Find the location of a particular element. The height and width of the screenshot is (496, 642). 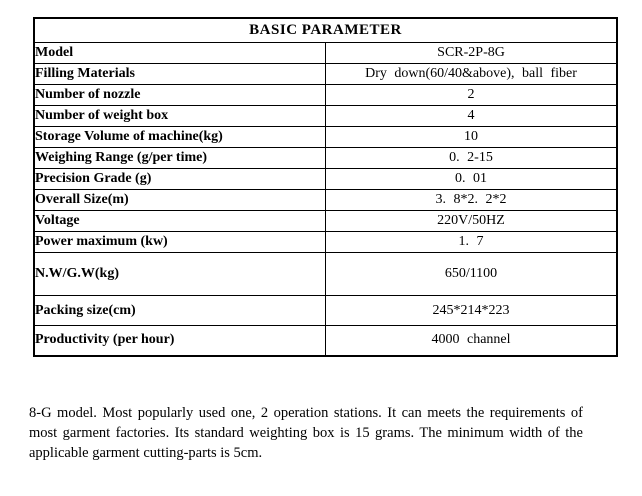

table-row: Number of nozzle 2 is located at coordinates (325, 95).